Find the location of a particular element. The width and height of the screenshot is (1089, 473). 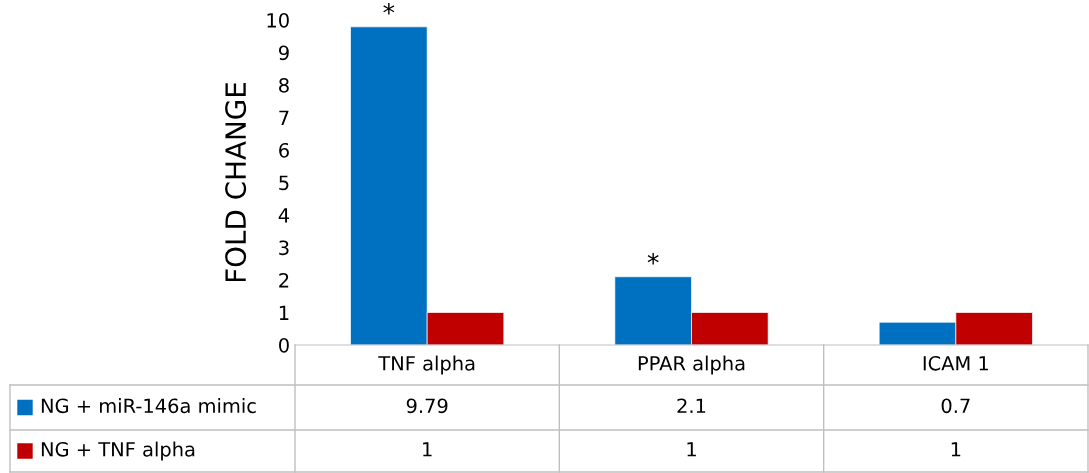

x-tick-label: ICAM 1 is located at coordinates (956, 363).